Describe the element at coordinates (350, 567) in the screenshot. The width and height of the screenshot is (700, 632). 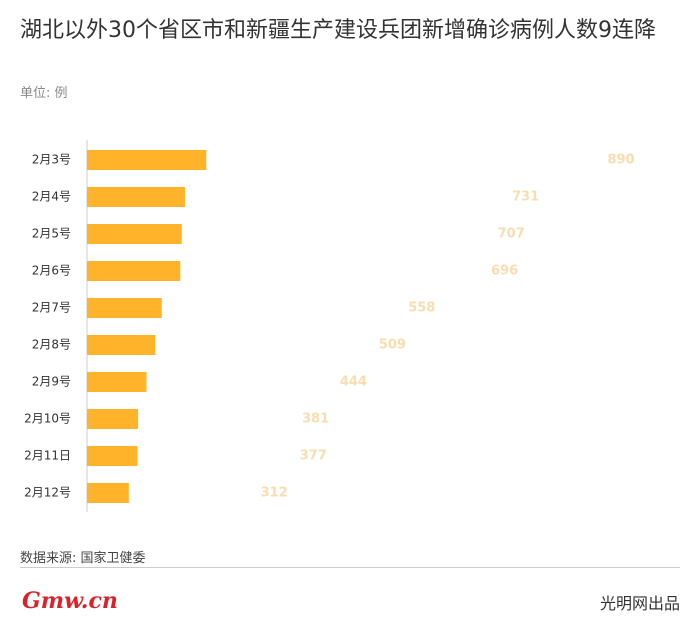
I see `divider` at that location.